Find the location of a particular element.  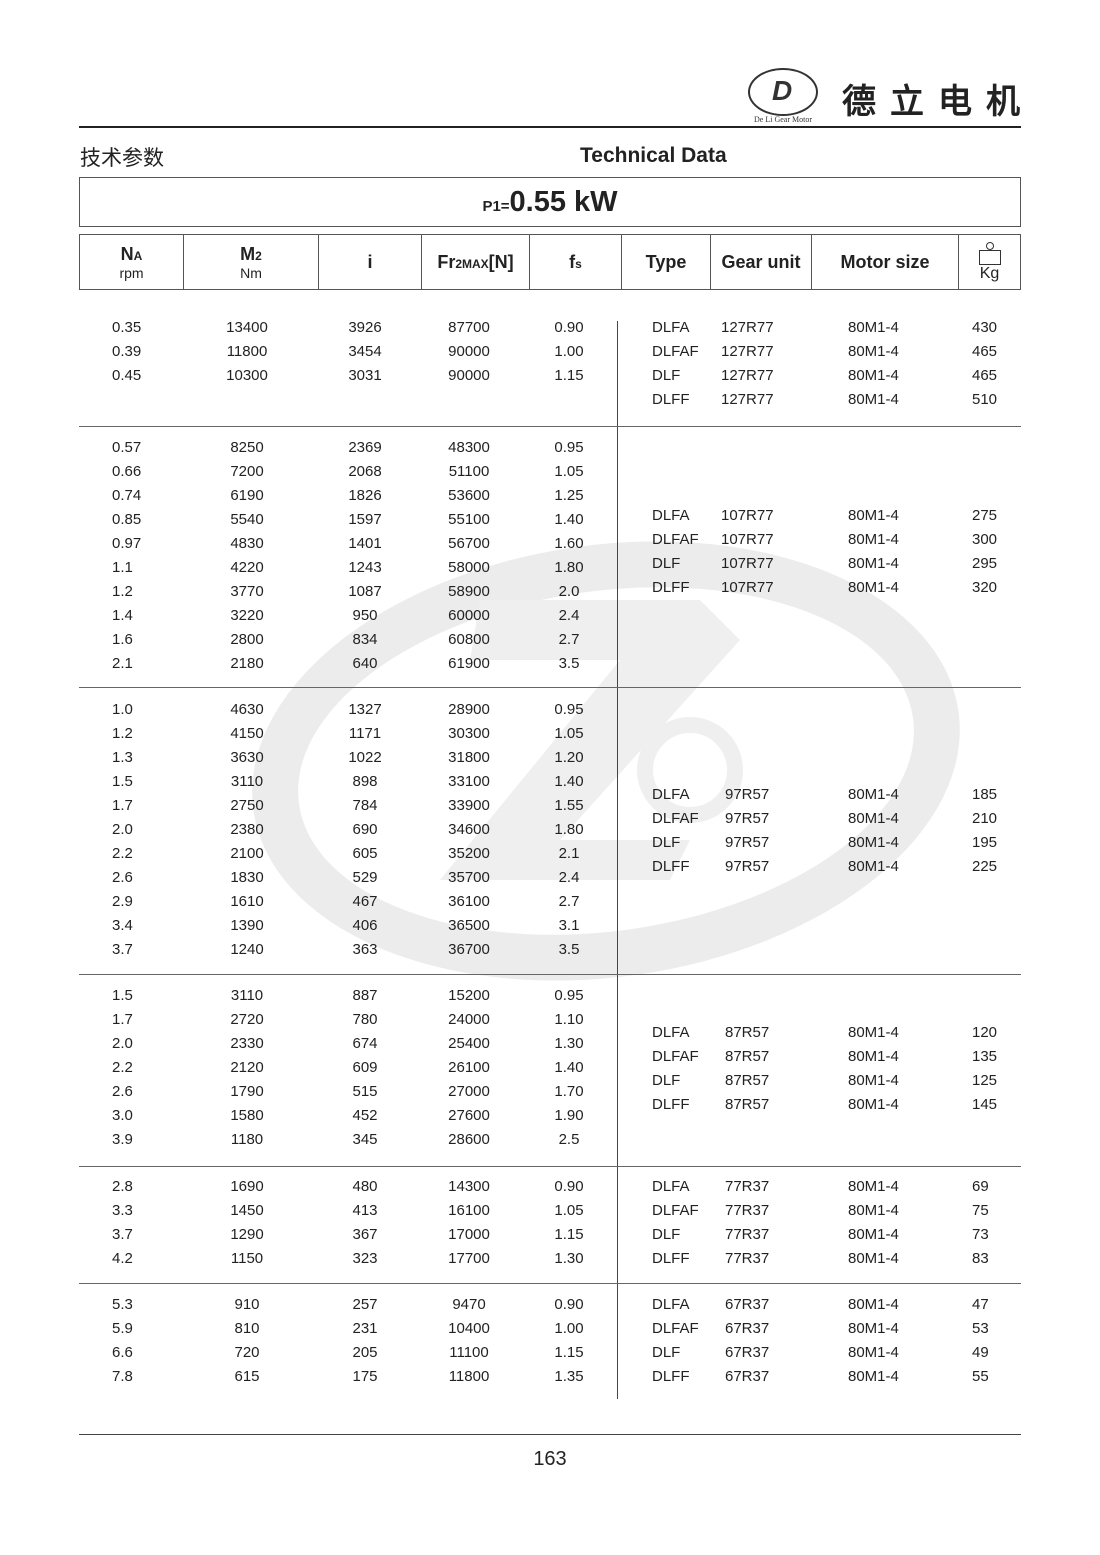

cell-gear-unit: 97R57 is located at coordinates (747, 842).